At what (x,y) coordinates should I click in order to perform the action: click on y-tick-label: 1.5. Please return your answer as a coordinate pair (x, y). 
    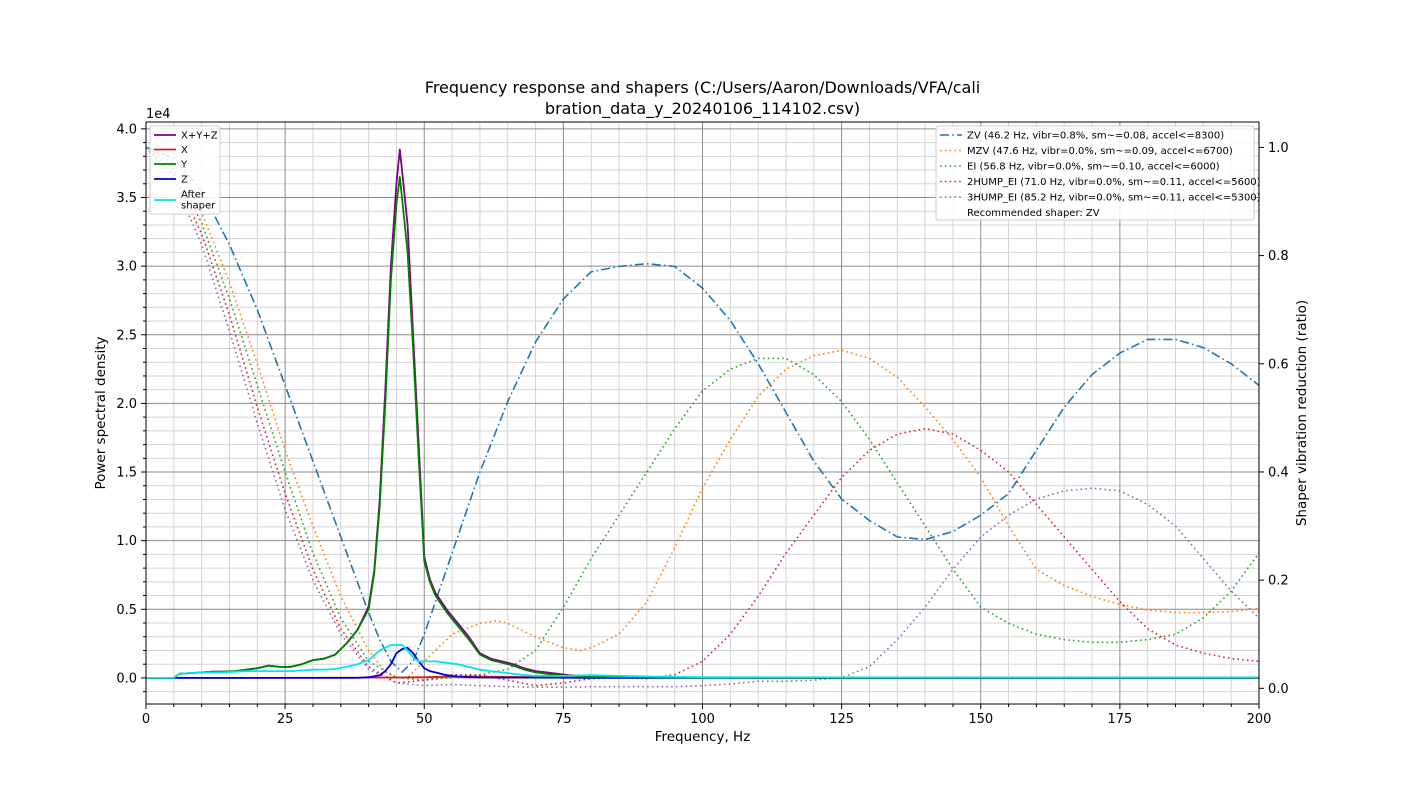
    Looking at the image, I should click on (126, 473).